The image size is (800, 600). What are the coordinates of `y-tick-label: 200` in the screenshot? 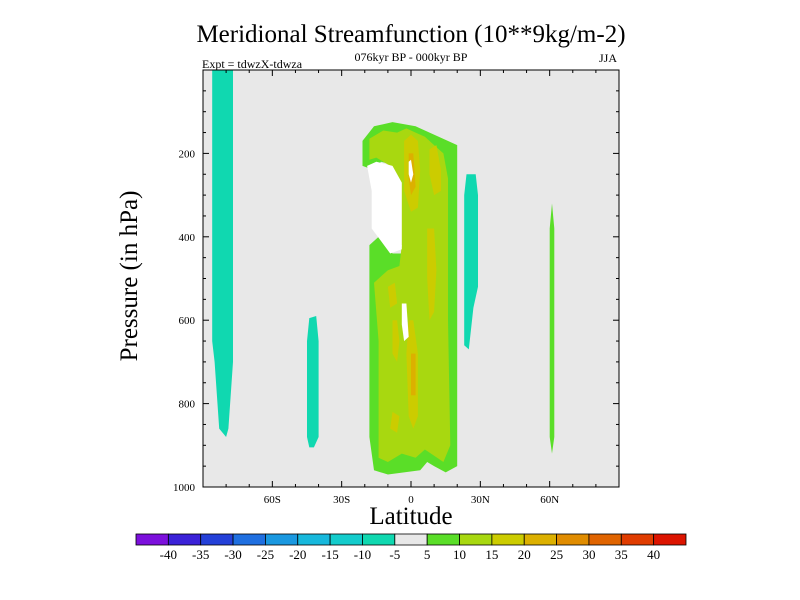 It's located at (187, 154).